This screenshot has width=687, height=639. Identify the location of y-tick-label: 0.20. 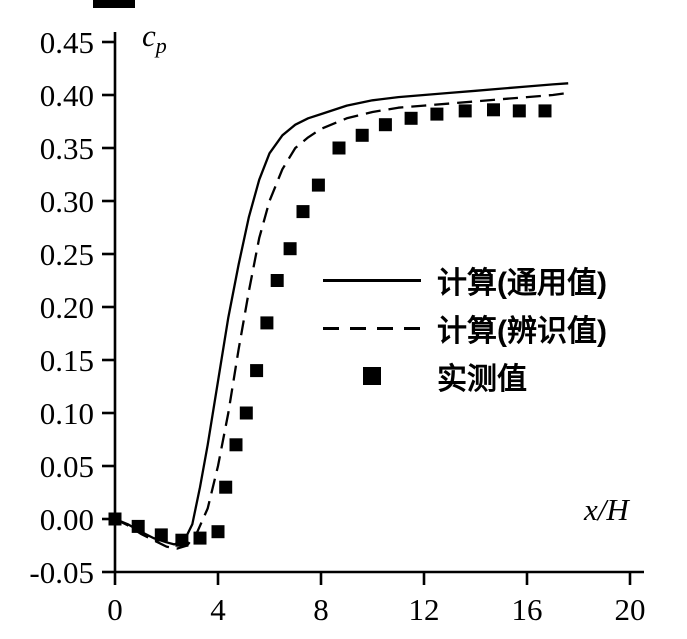
(67, 307).